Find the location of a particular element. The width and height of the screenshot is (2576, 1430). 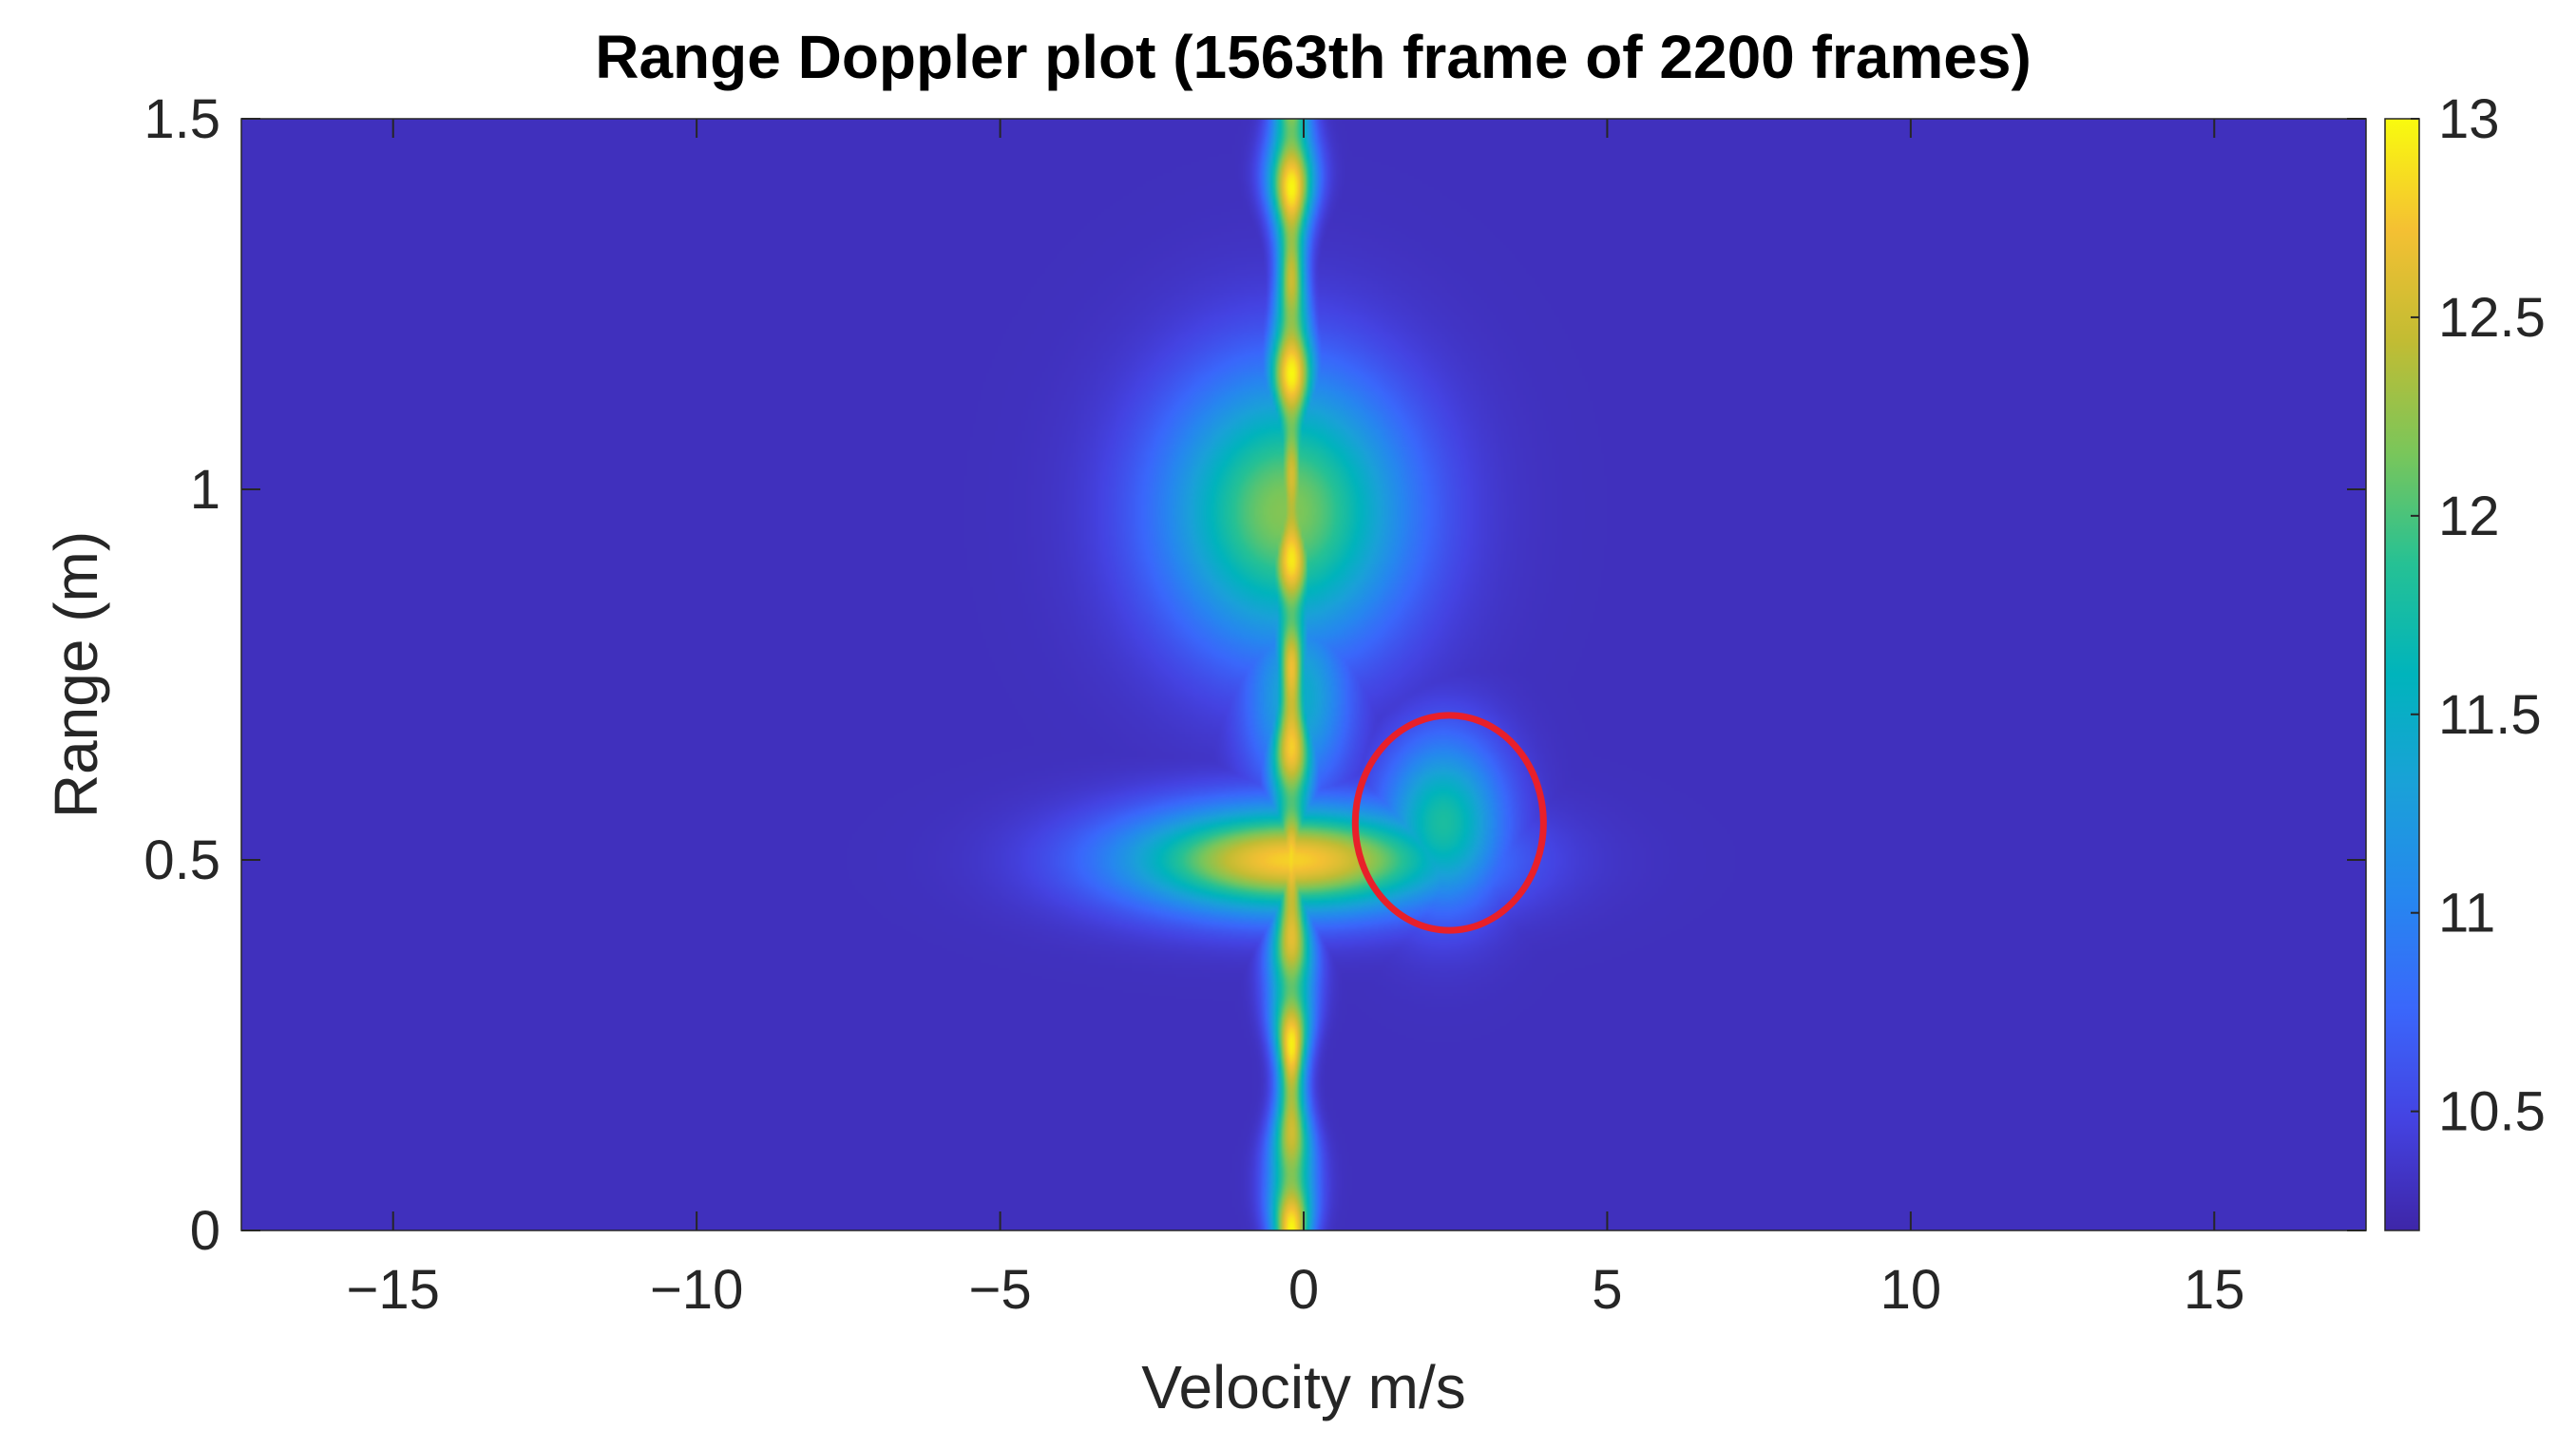

colorbar-tick-label: 13 is located at coordinates (2469, 119).